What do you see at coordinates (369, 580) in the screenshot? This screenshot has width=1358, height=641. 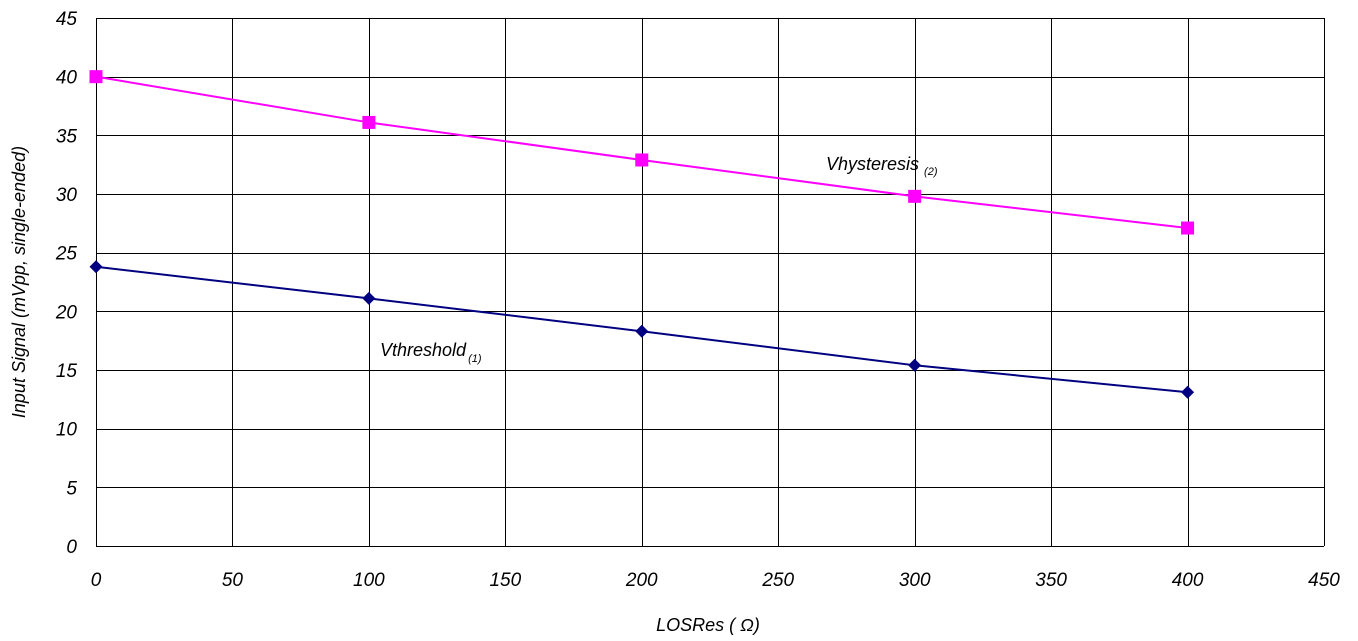 I see `x-tick-label-2: 100` at bounding box center [369, 580].